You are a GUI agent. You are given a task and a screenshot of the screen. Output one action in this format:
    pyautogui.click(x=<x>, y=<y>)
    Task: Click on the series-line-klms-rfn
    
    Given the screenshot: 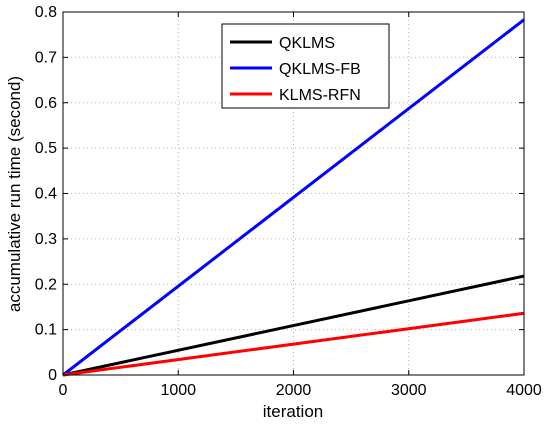 What is the action you would take?
    pyautogui.click(x=293, y=344)
    